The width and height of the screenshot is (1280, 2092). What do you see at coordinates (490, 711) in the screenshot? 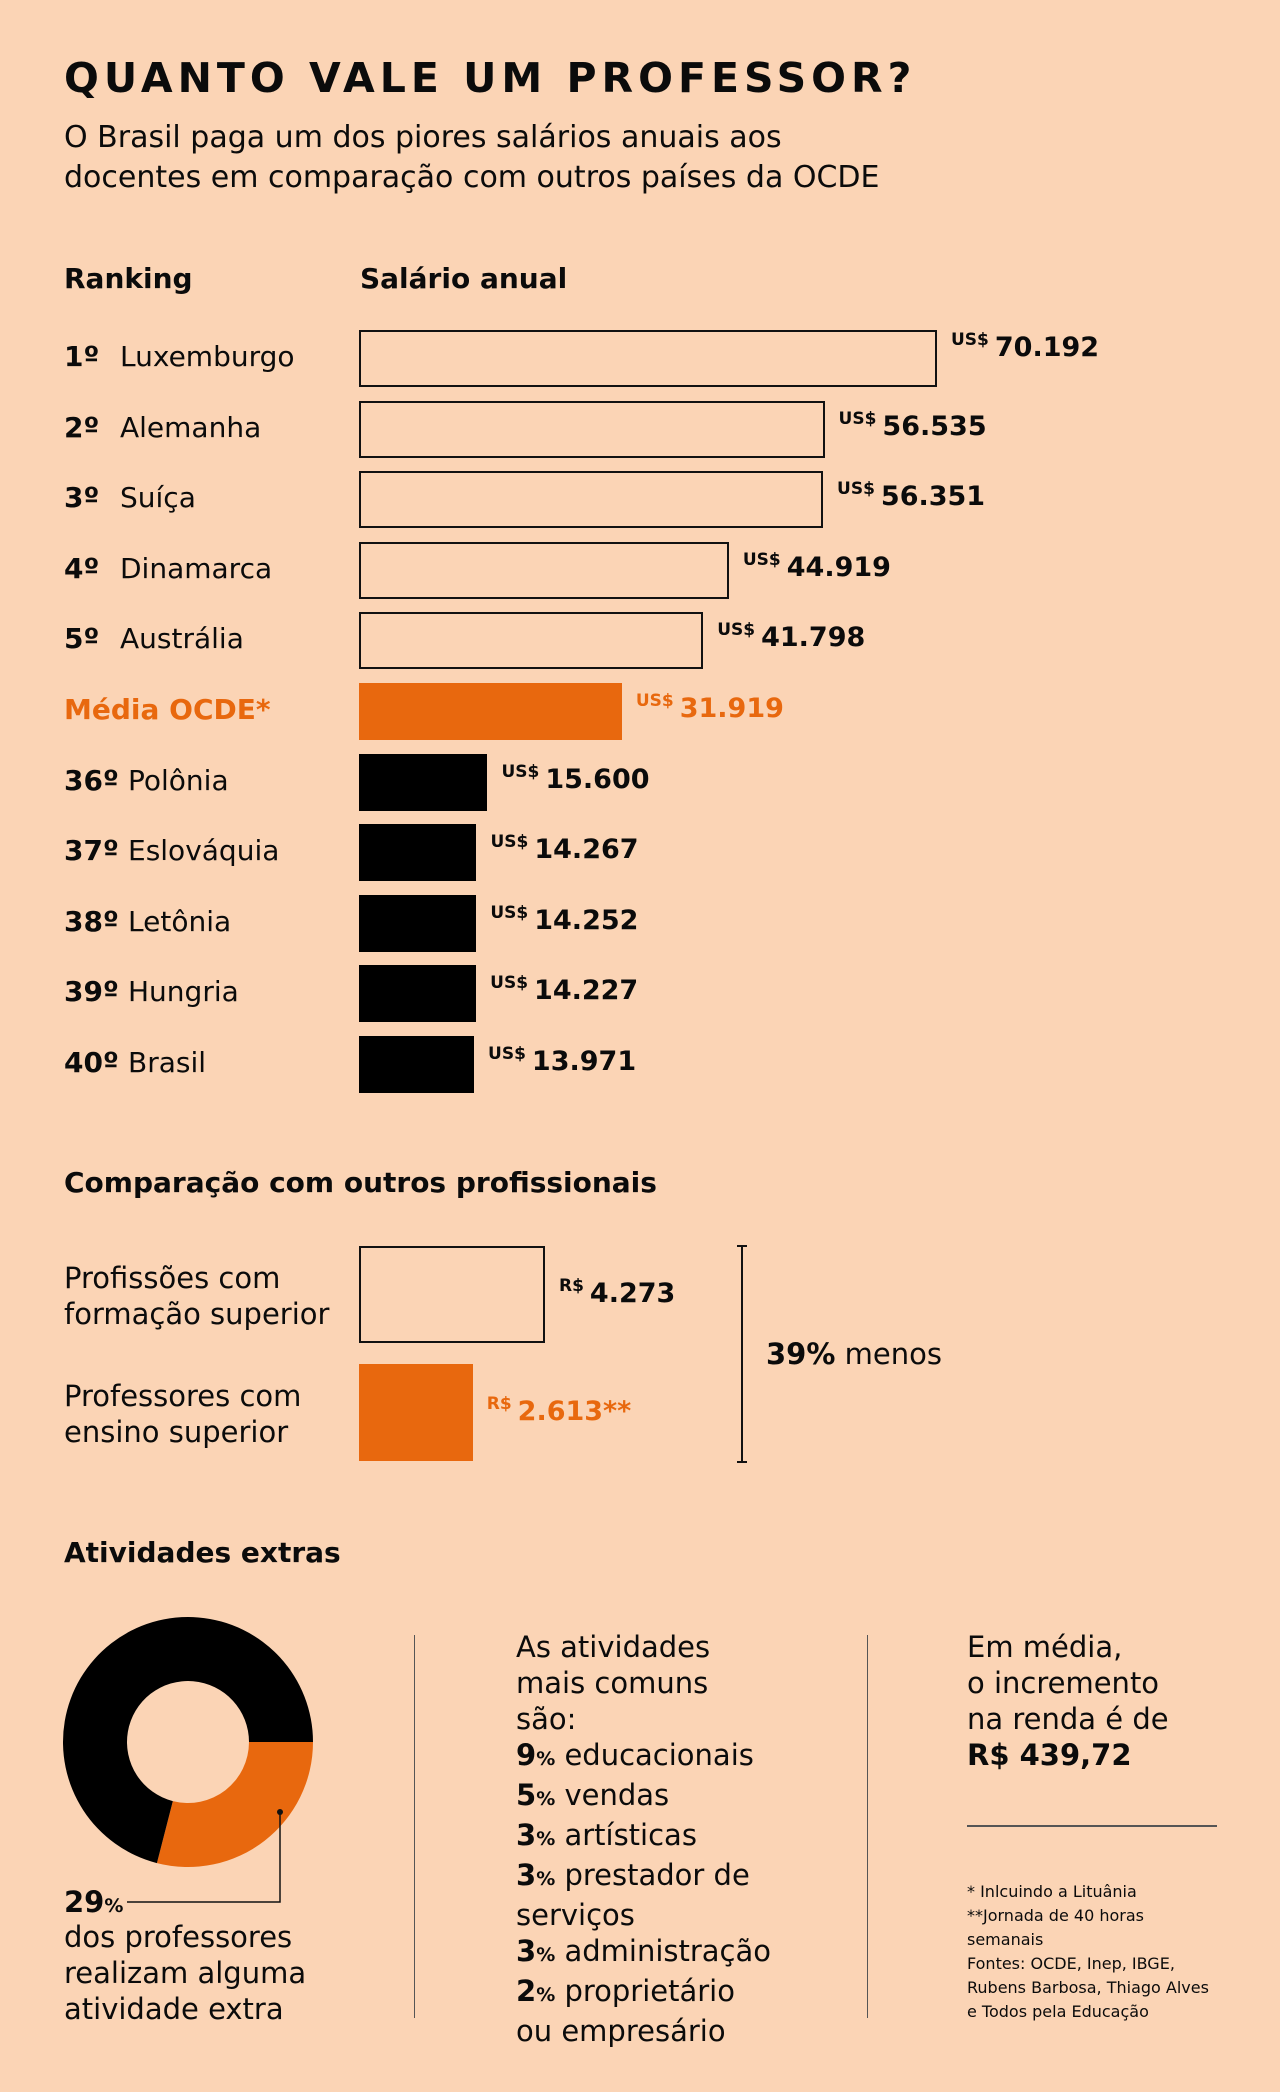
I see `bar-mdiaocde` at bounding box center [490, 711].